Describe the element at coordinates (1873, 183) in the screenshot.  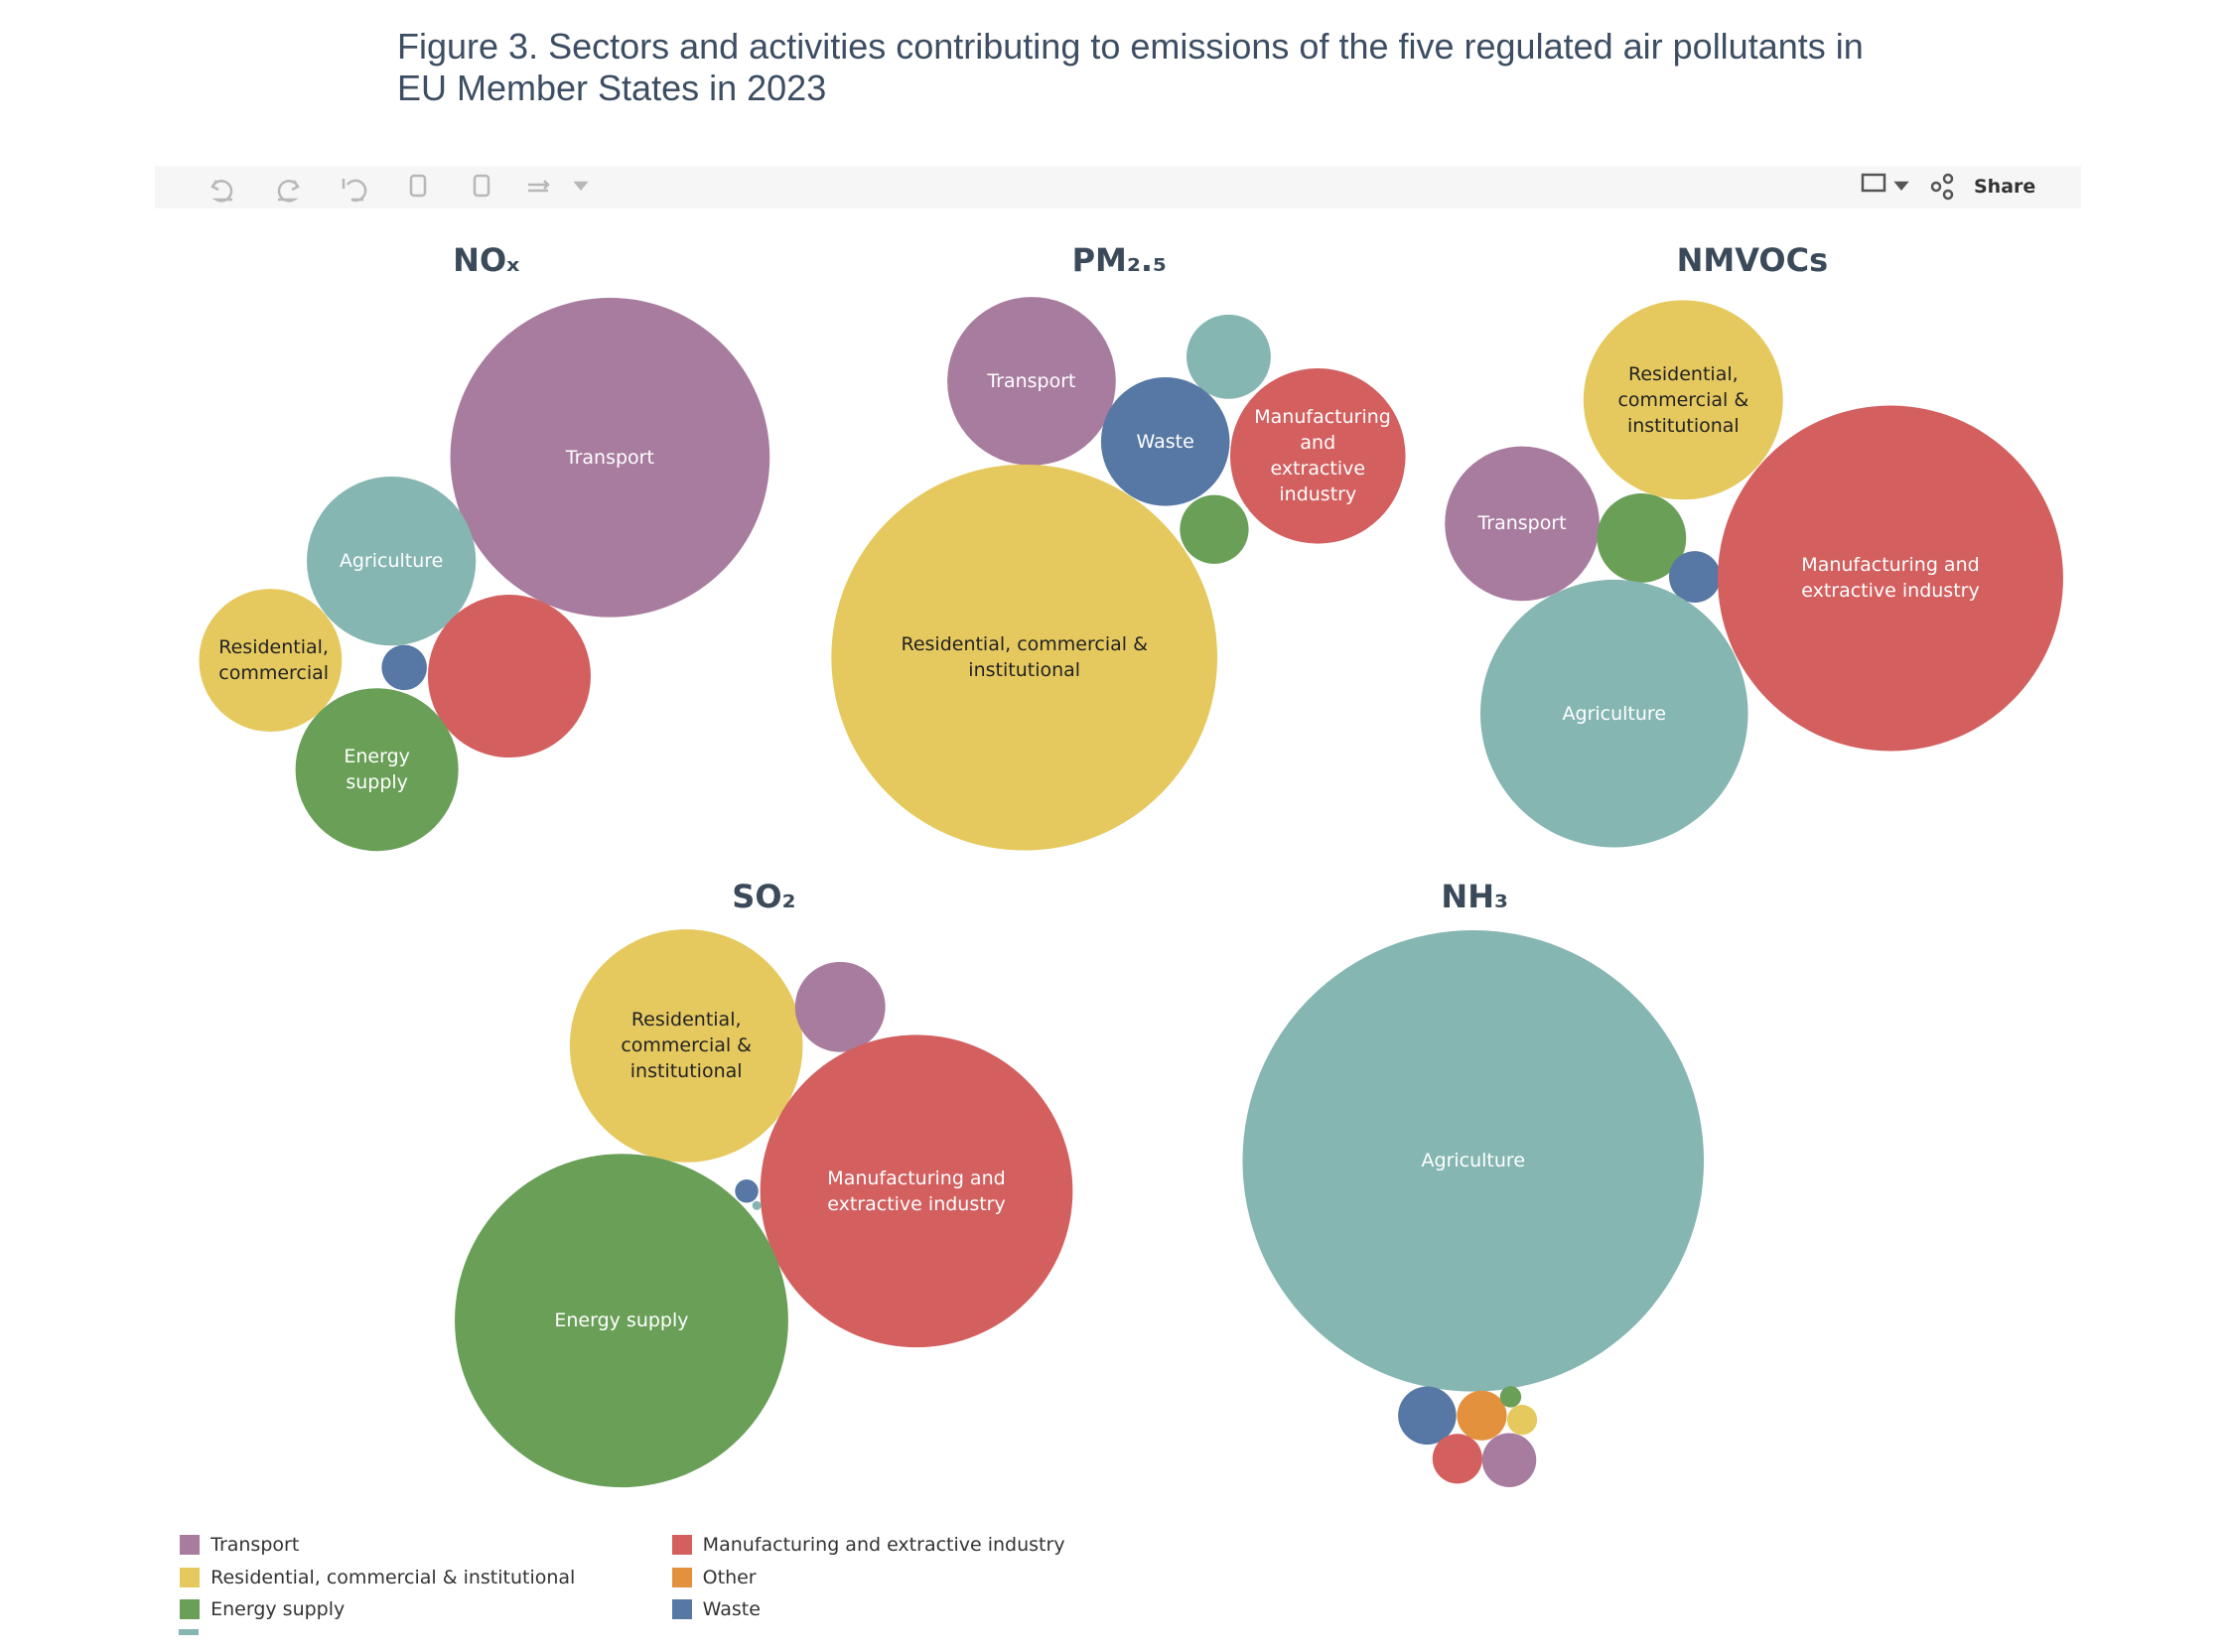
I see `download-icon` at that location.